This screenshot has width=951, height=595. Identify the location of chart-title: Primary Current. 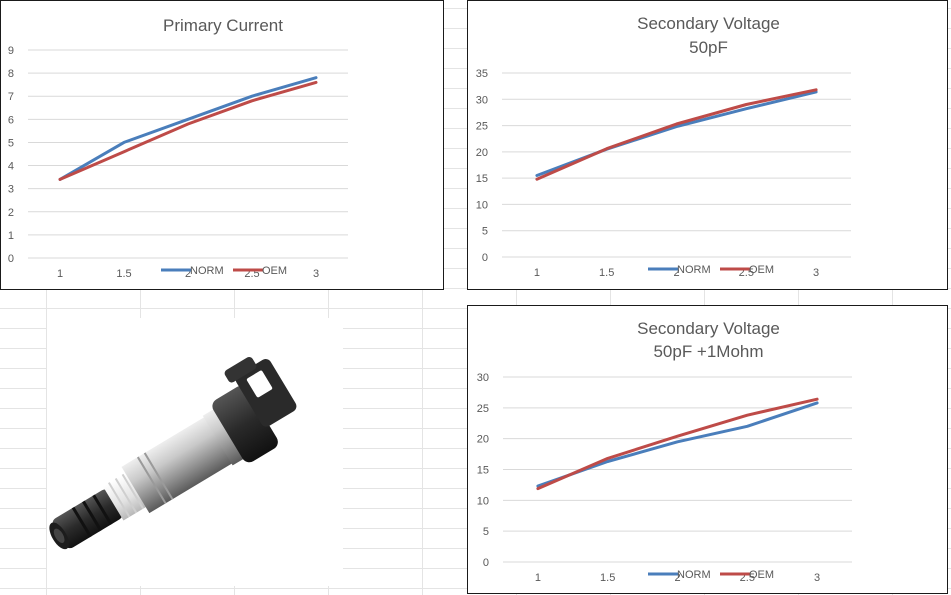
(223, 25).